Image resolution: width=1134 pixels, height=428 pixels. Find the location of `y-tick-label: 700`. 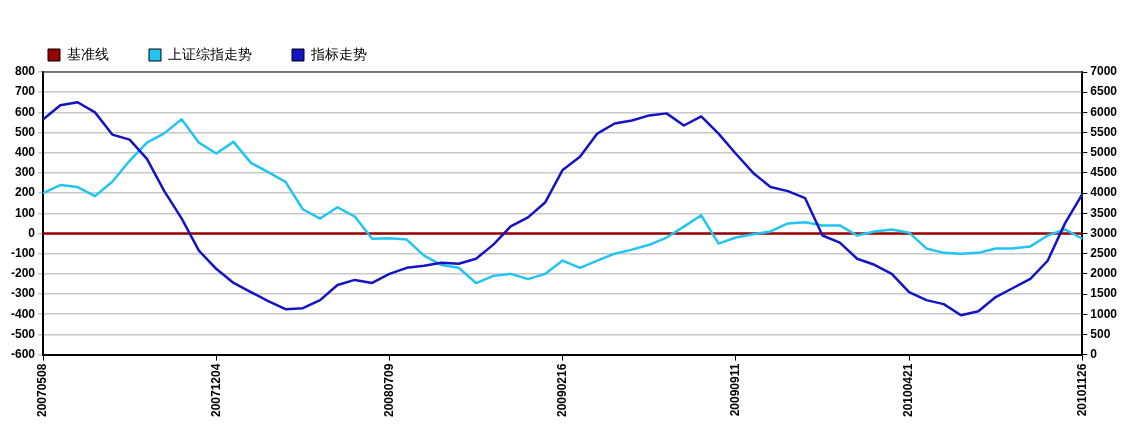

y-tick-label: 700 is located at coordinates (25, 91).